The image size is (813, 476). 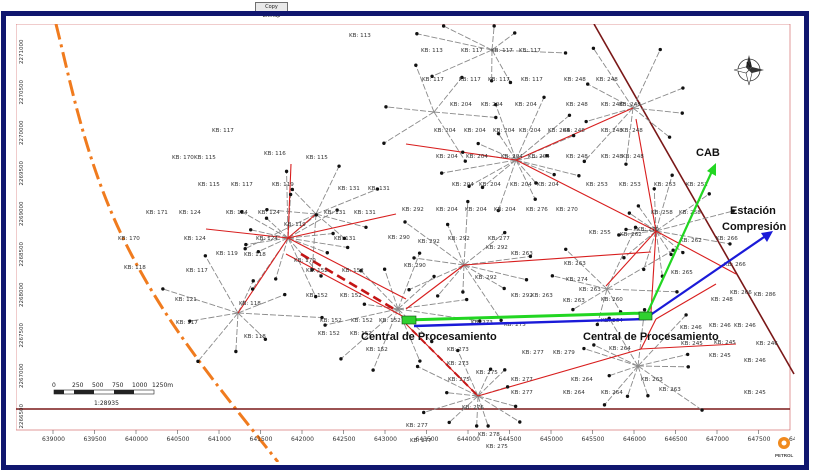 What do you see at coordinates (526, 316) in the screenshot?
I see `green-pipeline` at bounding box center [526, 316].